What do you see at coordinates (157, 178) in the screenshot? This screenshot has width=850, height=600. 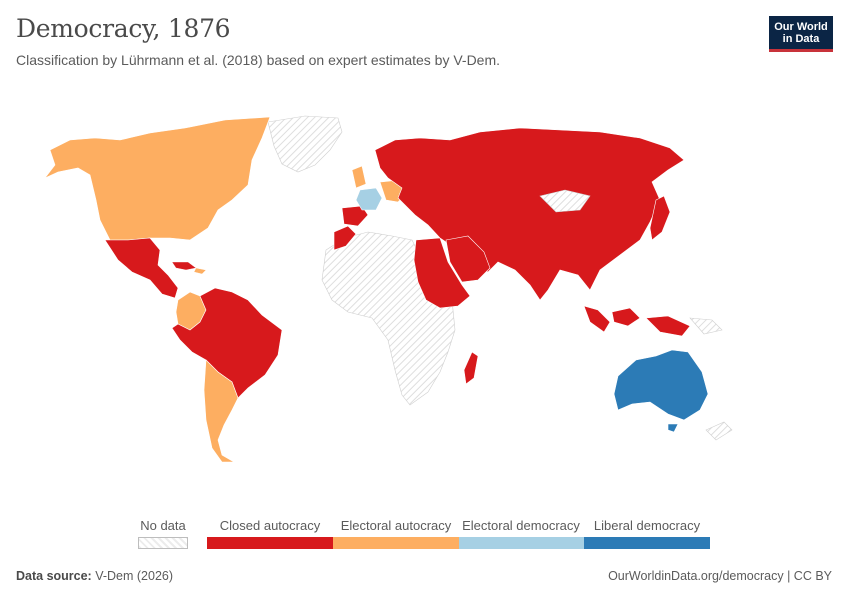 I see `map-region-north-america` at bounding box center [157, 178].